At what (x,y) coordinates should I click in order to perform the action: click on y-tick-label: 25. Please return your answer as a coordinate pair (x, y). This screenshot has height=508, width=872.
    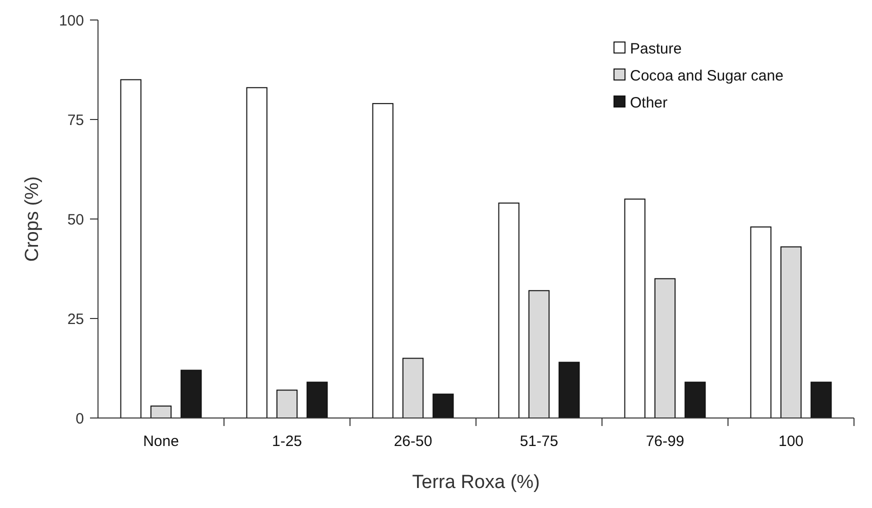
    Looking at the image, I should click on (75, 319).